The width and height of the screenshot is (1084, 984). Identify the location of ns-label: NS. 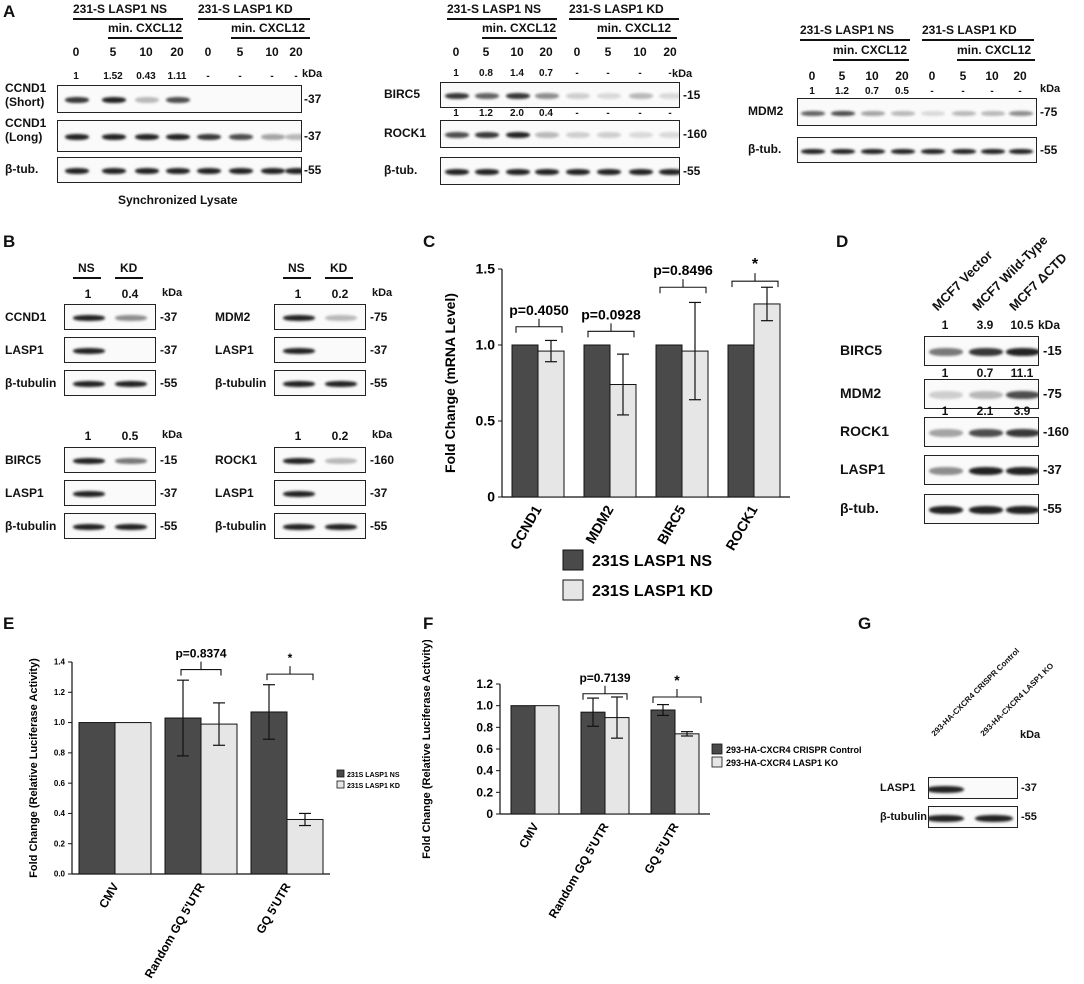
(86, 268).